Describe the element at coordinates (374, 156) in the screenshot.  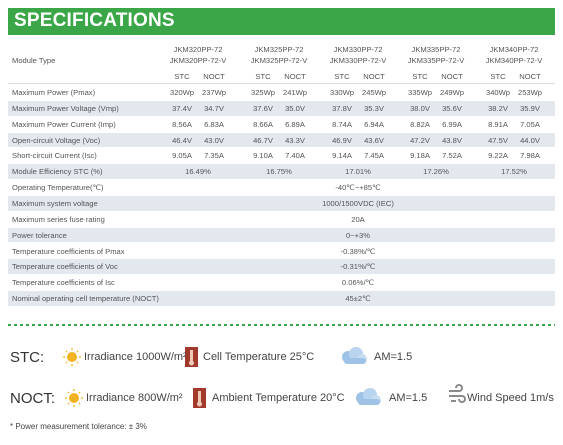
I see `cell-value: 7.45A` at that location.